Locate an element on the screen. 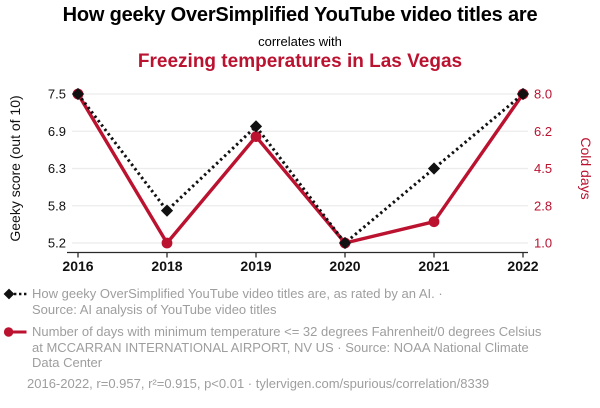 This screenshot has width=600, height=408. right-tick-label: 4.5 is located at coordinates (543, 168).